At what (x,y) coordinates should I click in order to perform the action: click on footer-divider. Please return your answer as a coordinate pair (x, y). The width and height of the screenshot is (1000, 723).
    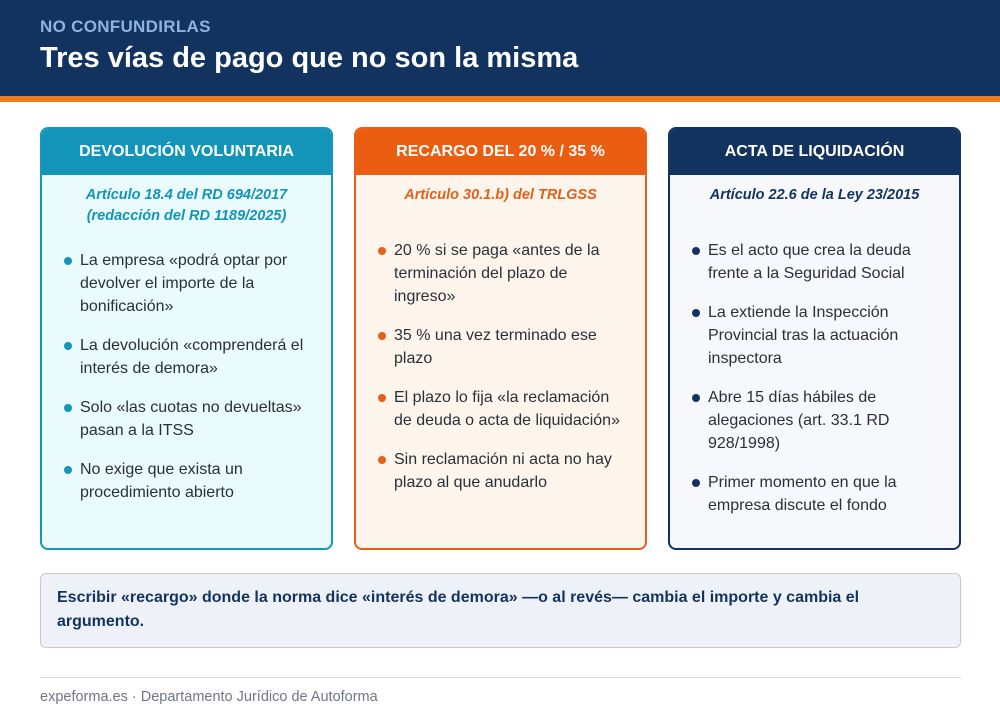
    Looking at the image, I should click on (500, 677).